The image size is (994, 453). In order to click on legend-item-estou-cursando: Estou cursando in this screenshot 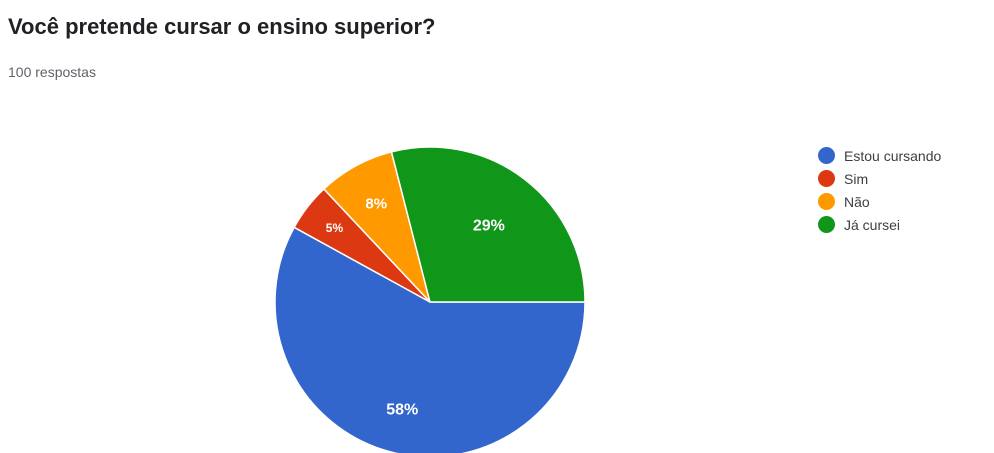, I will do `click(903, 155)`.